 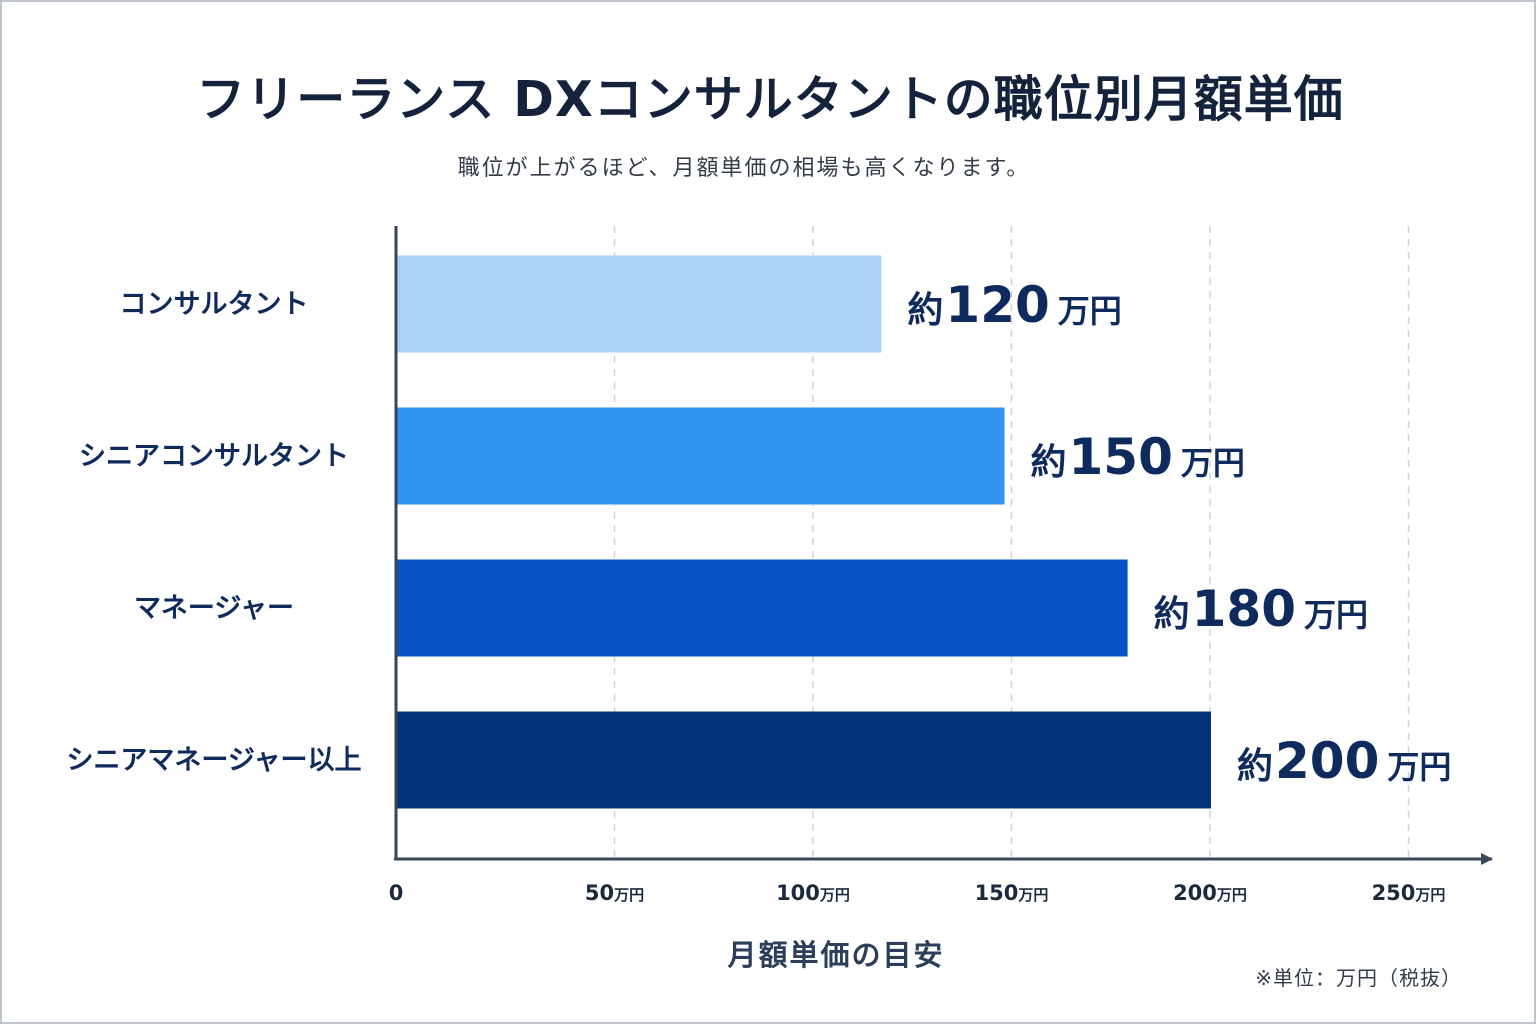 I want to click on category-label: マネージャー, so click(x=214, y=608).